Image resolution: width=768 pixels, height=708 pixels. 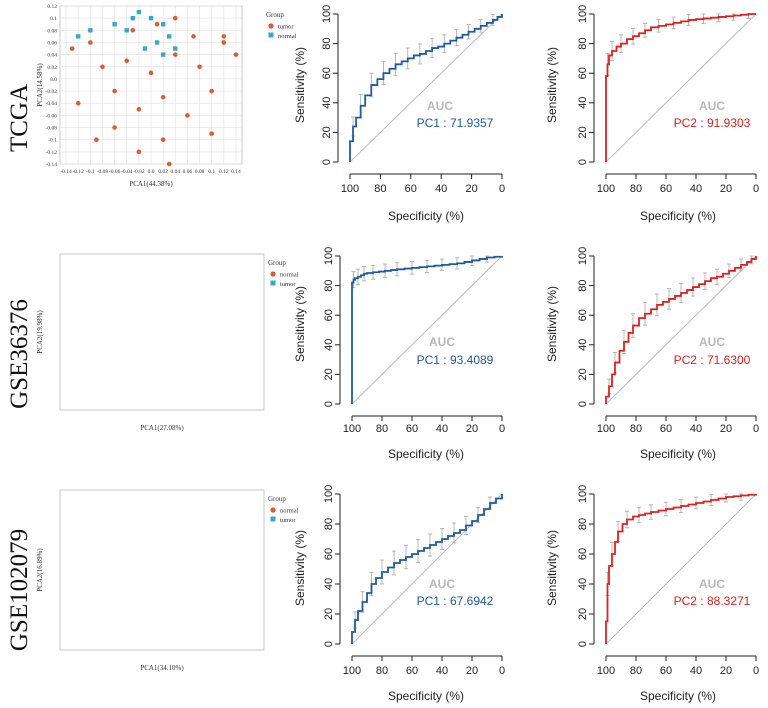 What do you see at coordinates (211, 172) in the screenshot?
I see `x-tick-label: 0.1` at bounding box center [211, 172].